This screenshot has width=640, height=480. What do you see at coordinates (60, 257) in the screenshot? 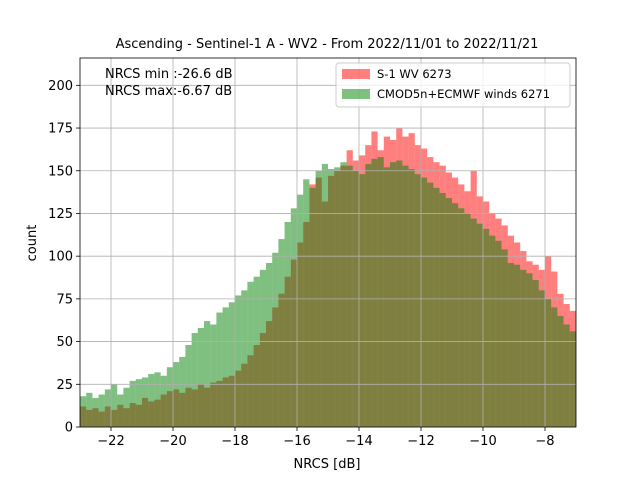
I see `y-tick-label: 100` at bounding box center [60, 257].